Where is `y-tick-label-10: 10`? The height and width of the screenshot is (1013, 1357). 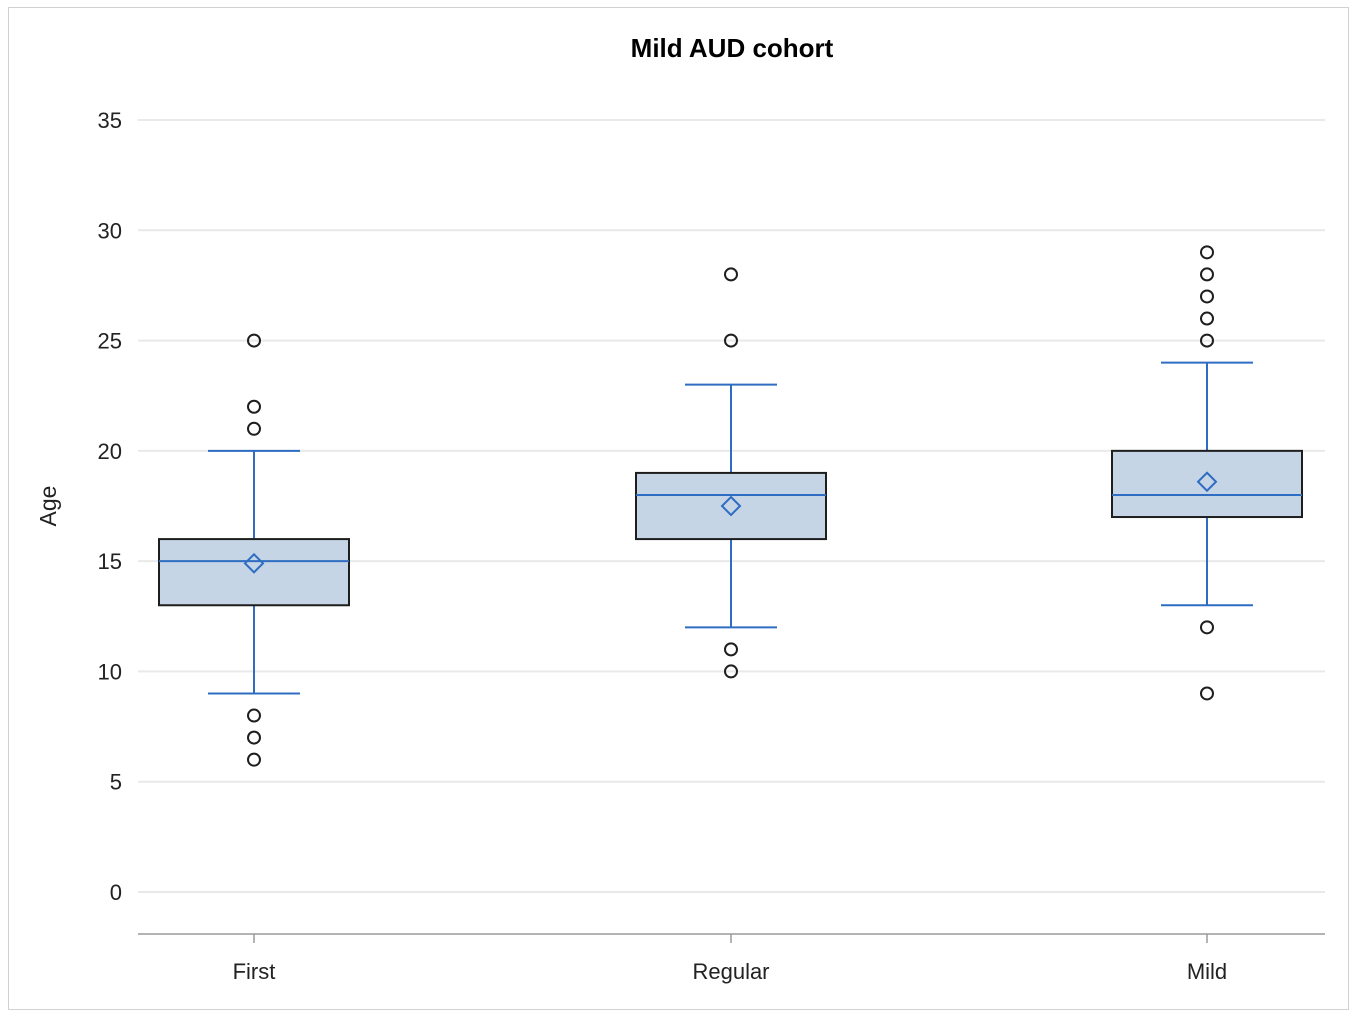
y-tick-label-10: 10 is located at coordinates (110, 671).